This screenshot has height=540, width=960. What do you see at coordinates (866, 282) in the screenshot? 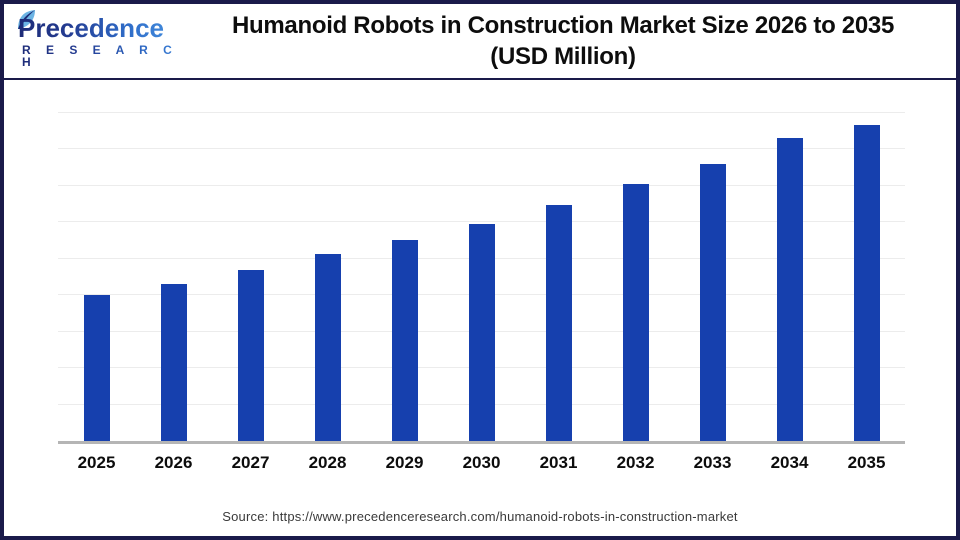
I see `bar-2035` at bounding box center [866, 282].